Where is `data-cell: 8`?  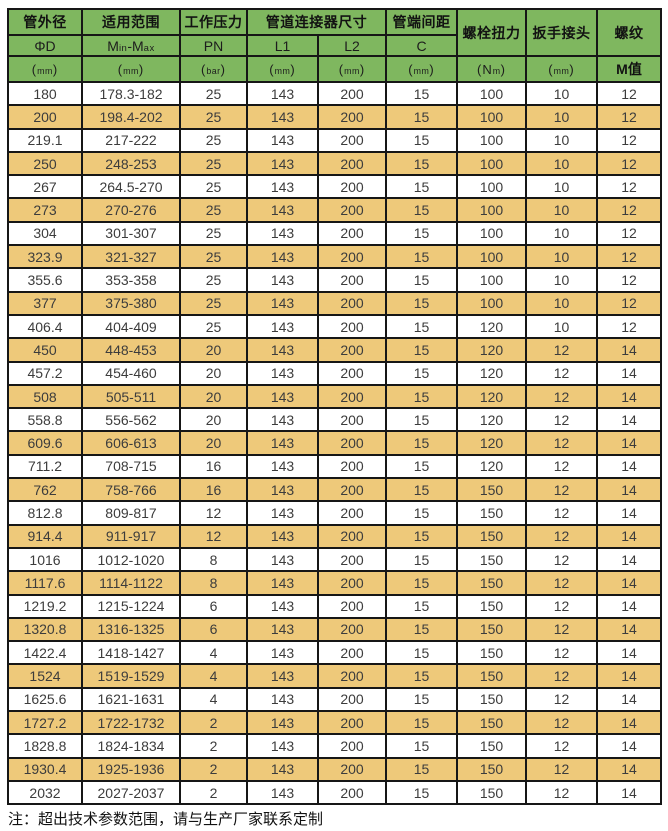 data-cell: 8 is located at coordinates (213, 559).